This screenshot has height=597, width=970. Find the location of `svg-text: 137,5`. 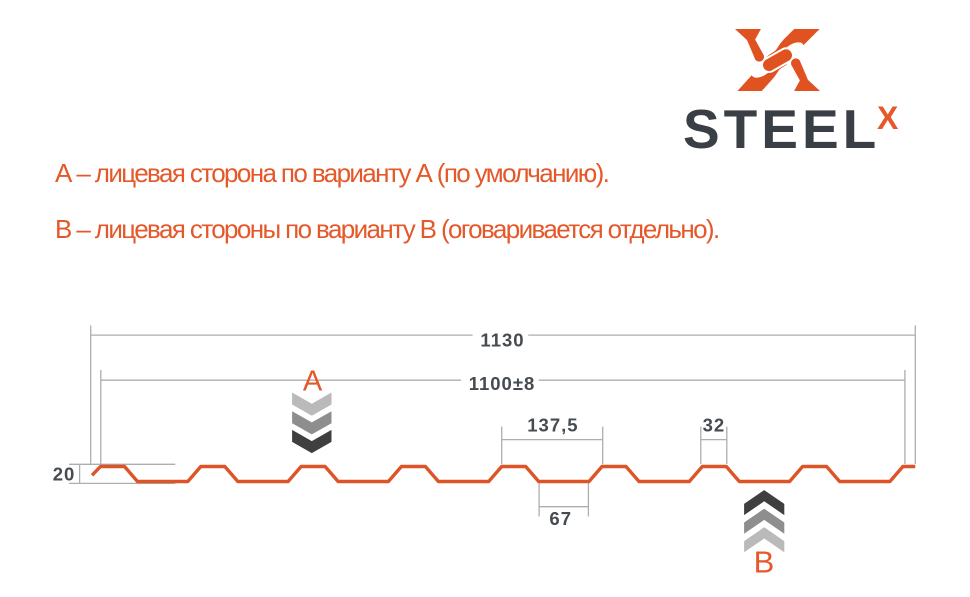

svg-text: 137,5 is located at coordinates (552, 425).